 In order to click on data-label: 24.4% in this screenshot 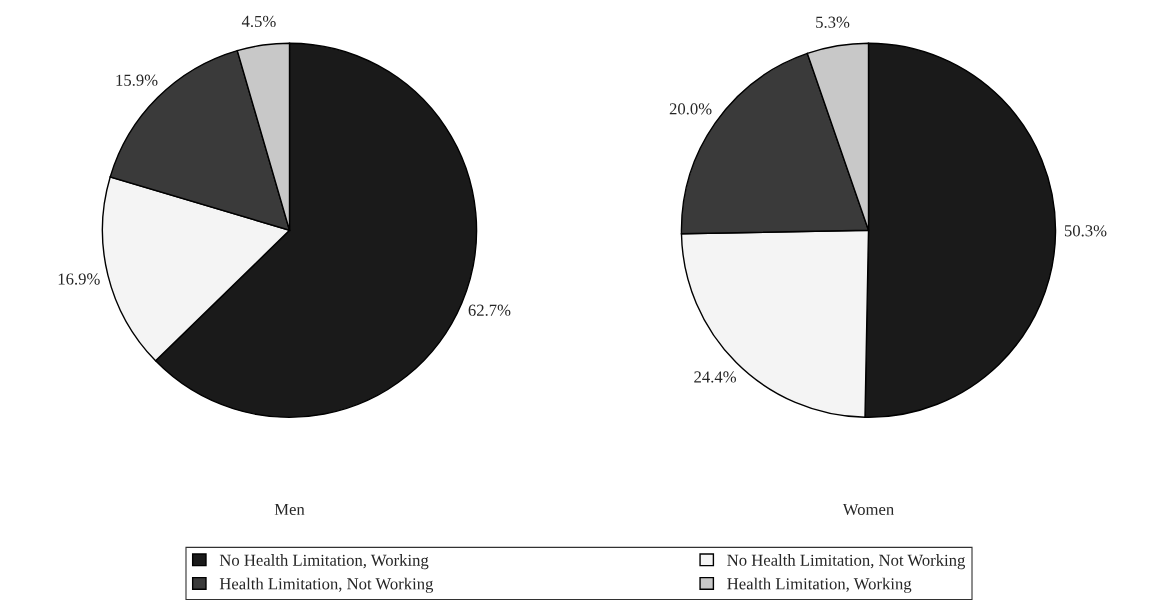, I will do `click(715, 377)`.